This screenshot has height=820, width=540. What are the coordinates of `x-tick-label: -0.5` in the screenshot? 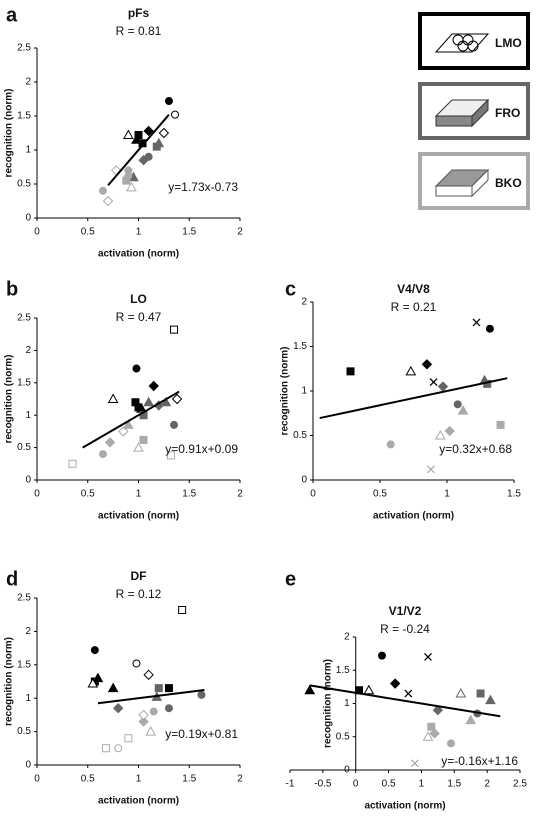 It's located at (323, 784).